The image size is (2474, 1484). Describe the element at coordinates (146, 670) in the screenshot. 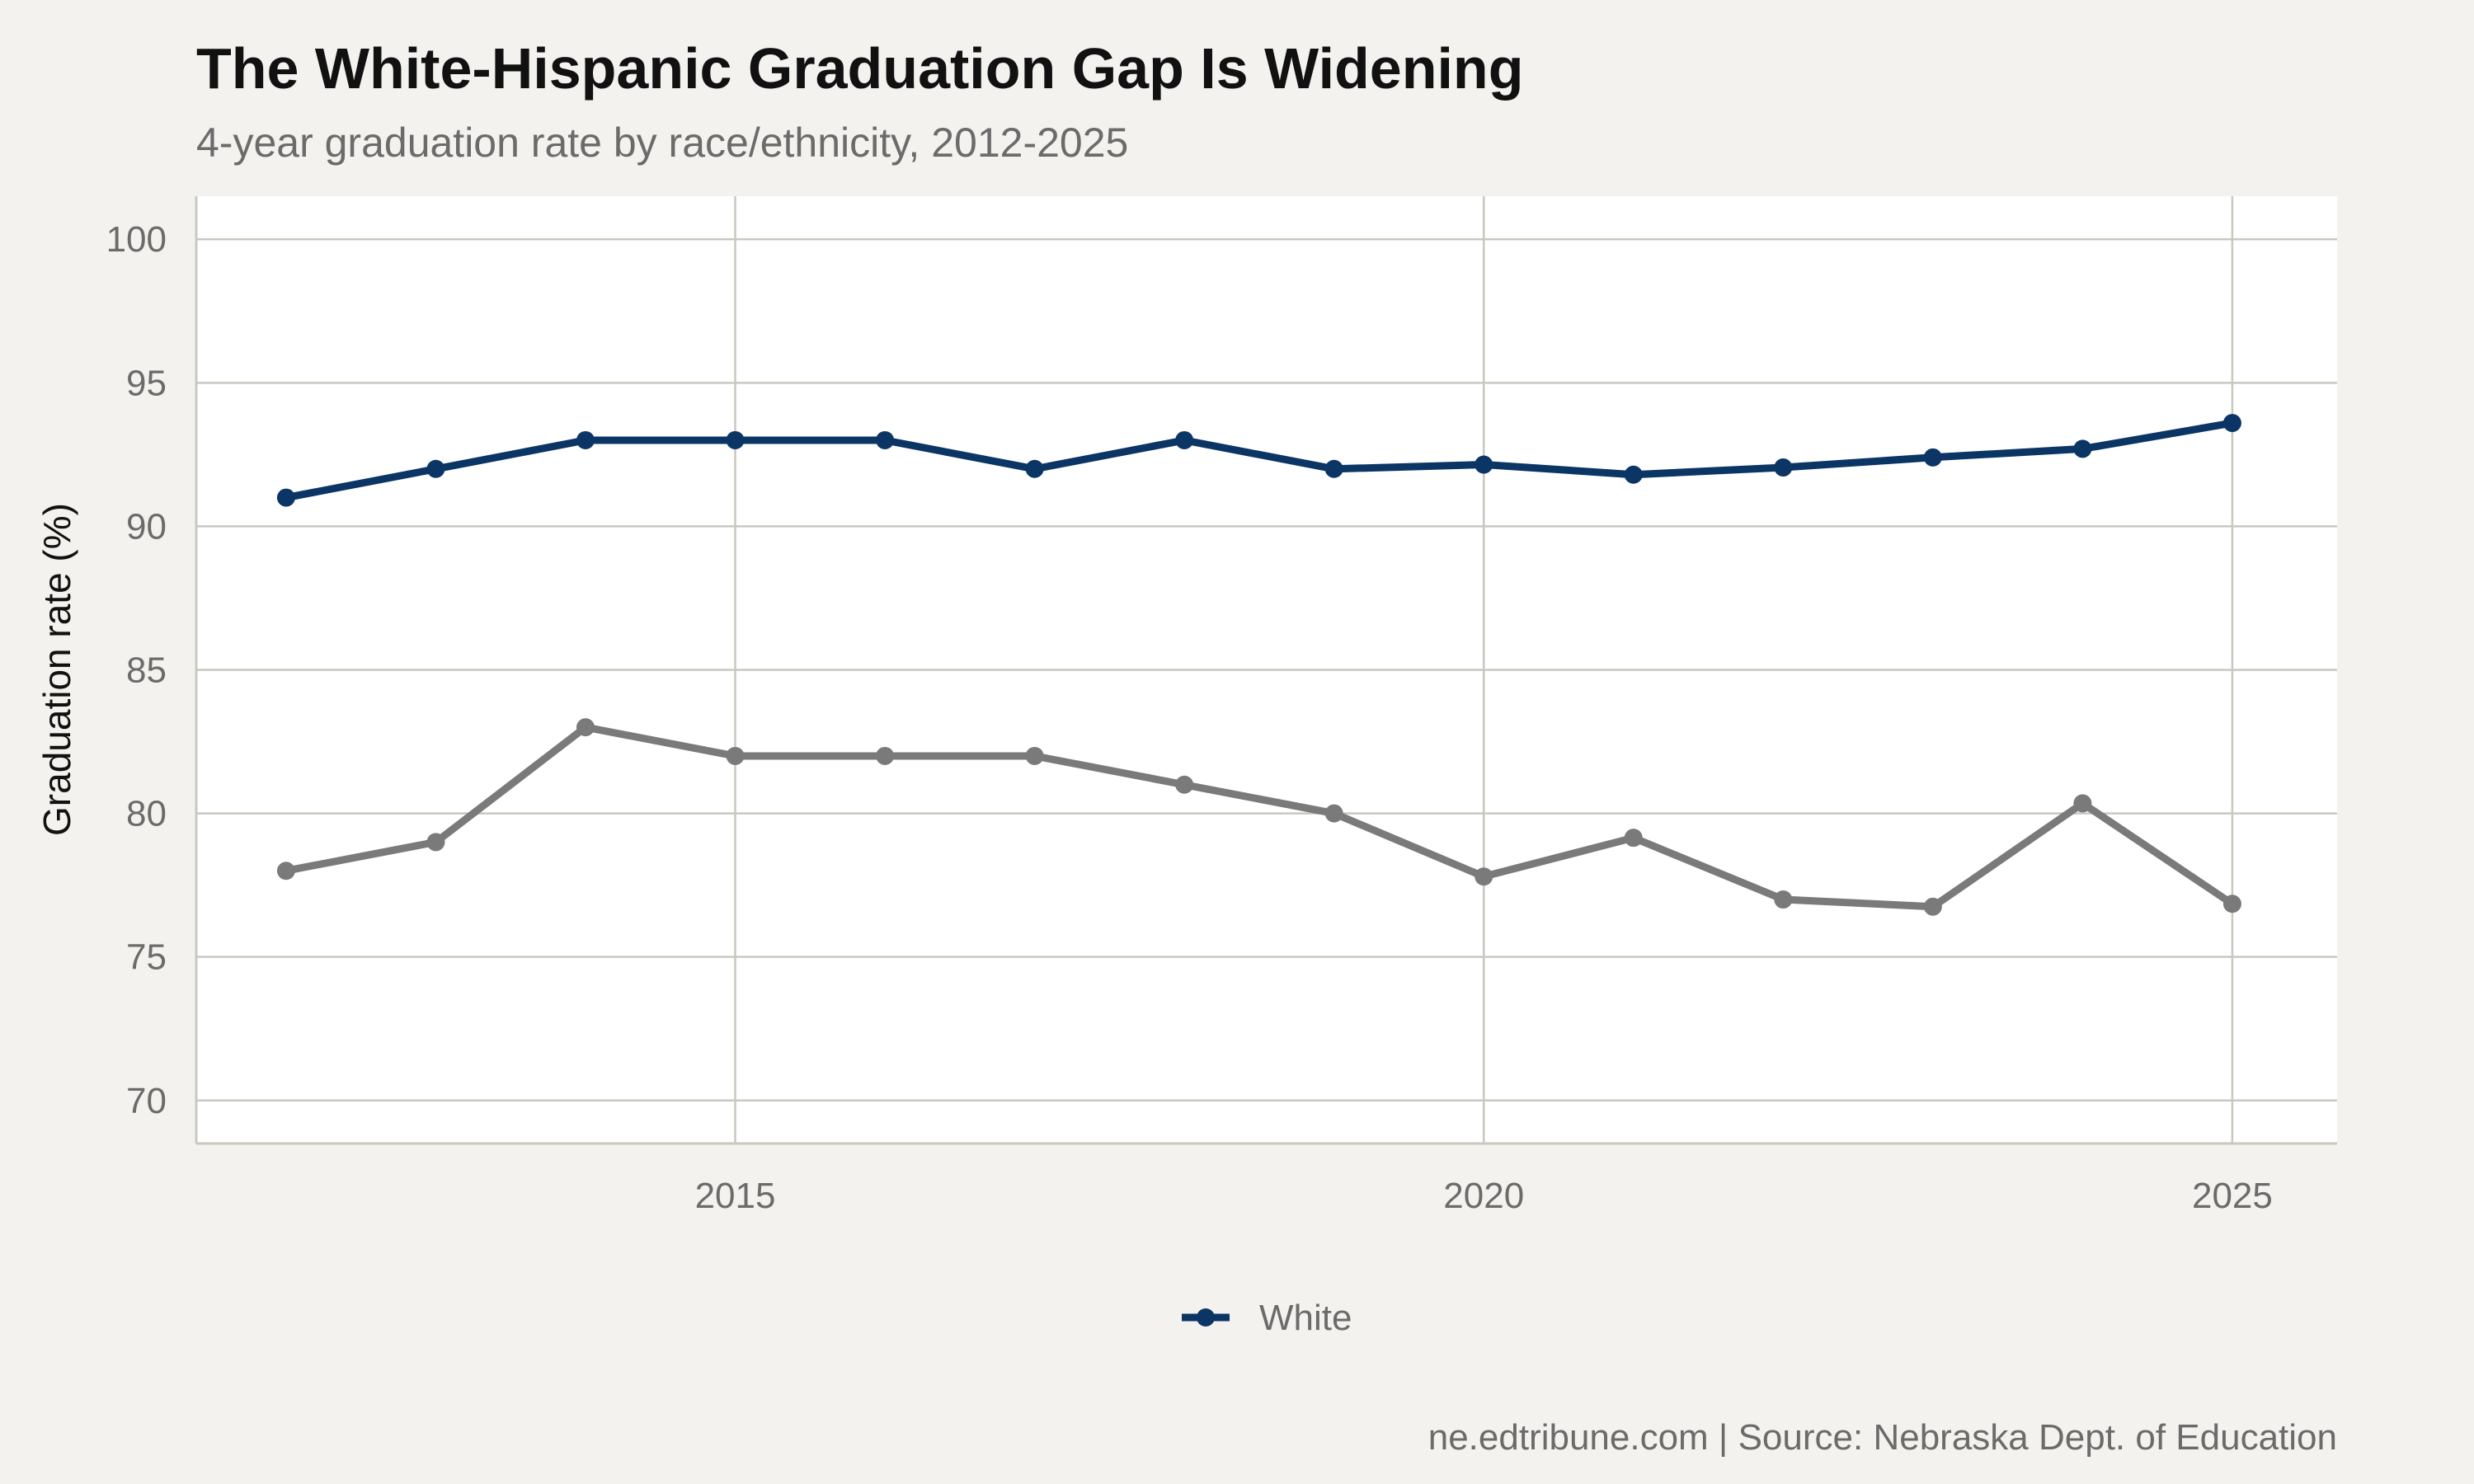

I see `y-tick-label: 85` at that location.